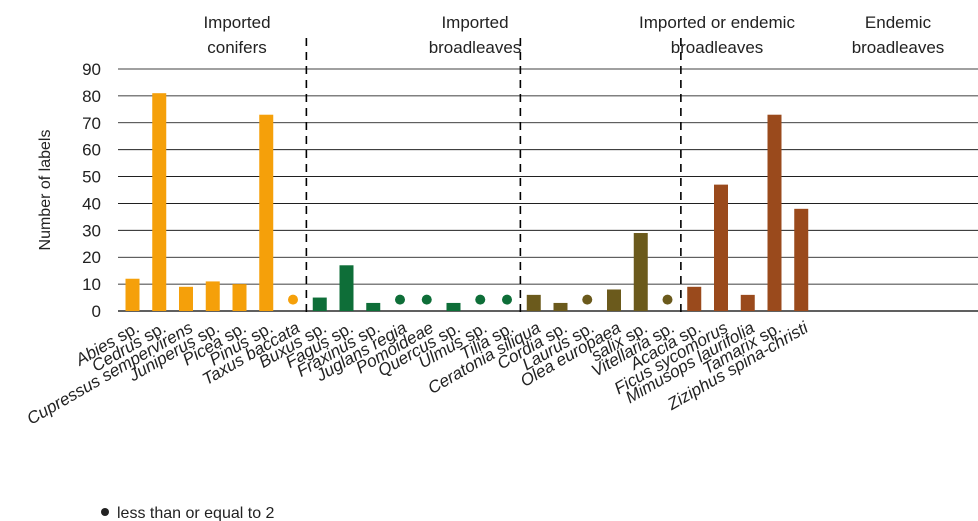 The width and height of the screenshot is (978, 521). What do you see at coordinates (91, 257) in the screenshot?
I see `y-tick-label: 20` at bounding box center [91, 257].